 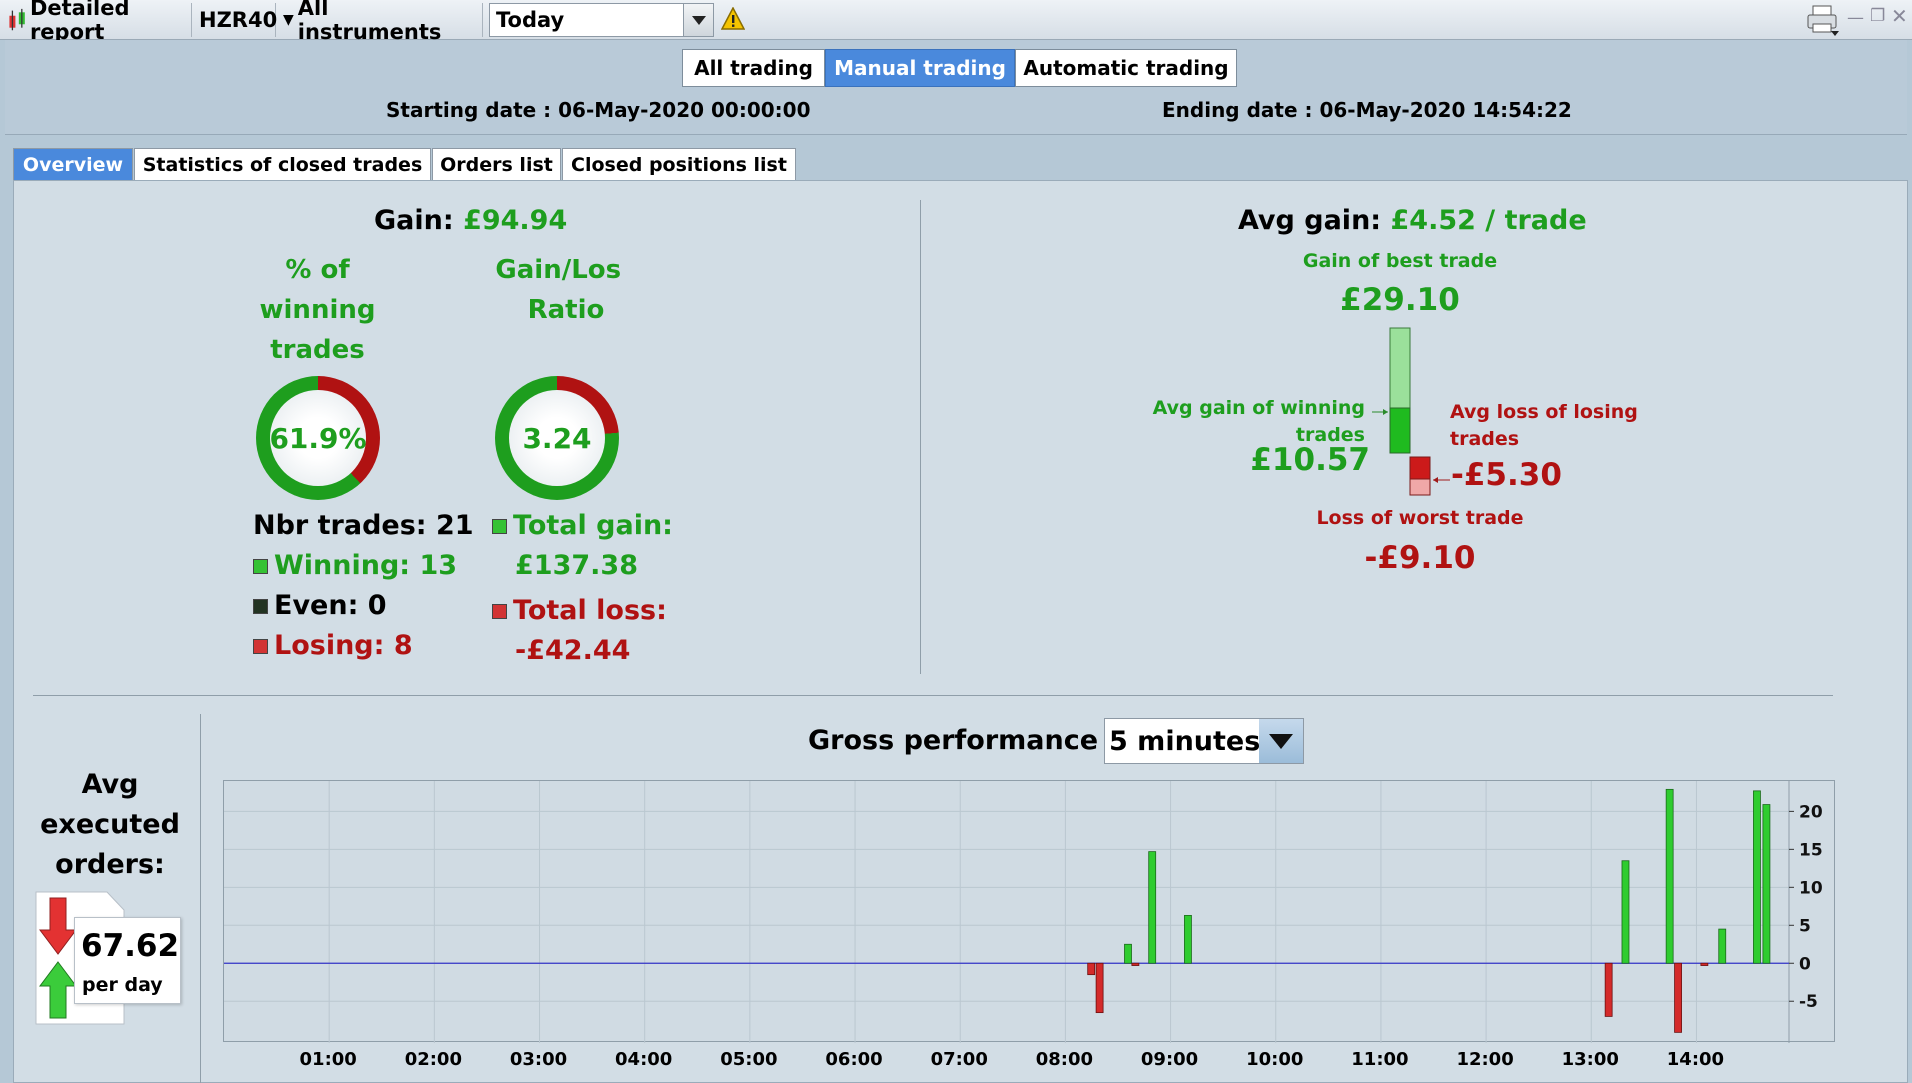 What do you see at coordinates (288, 20) in the screenshot?
I see `chevron-down-icon: ▼` at bounding box center [288, 20].